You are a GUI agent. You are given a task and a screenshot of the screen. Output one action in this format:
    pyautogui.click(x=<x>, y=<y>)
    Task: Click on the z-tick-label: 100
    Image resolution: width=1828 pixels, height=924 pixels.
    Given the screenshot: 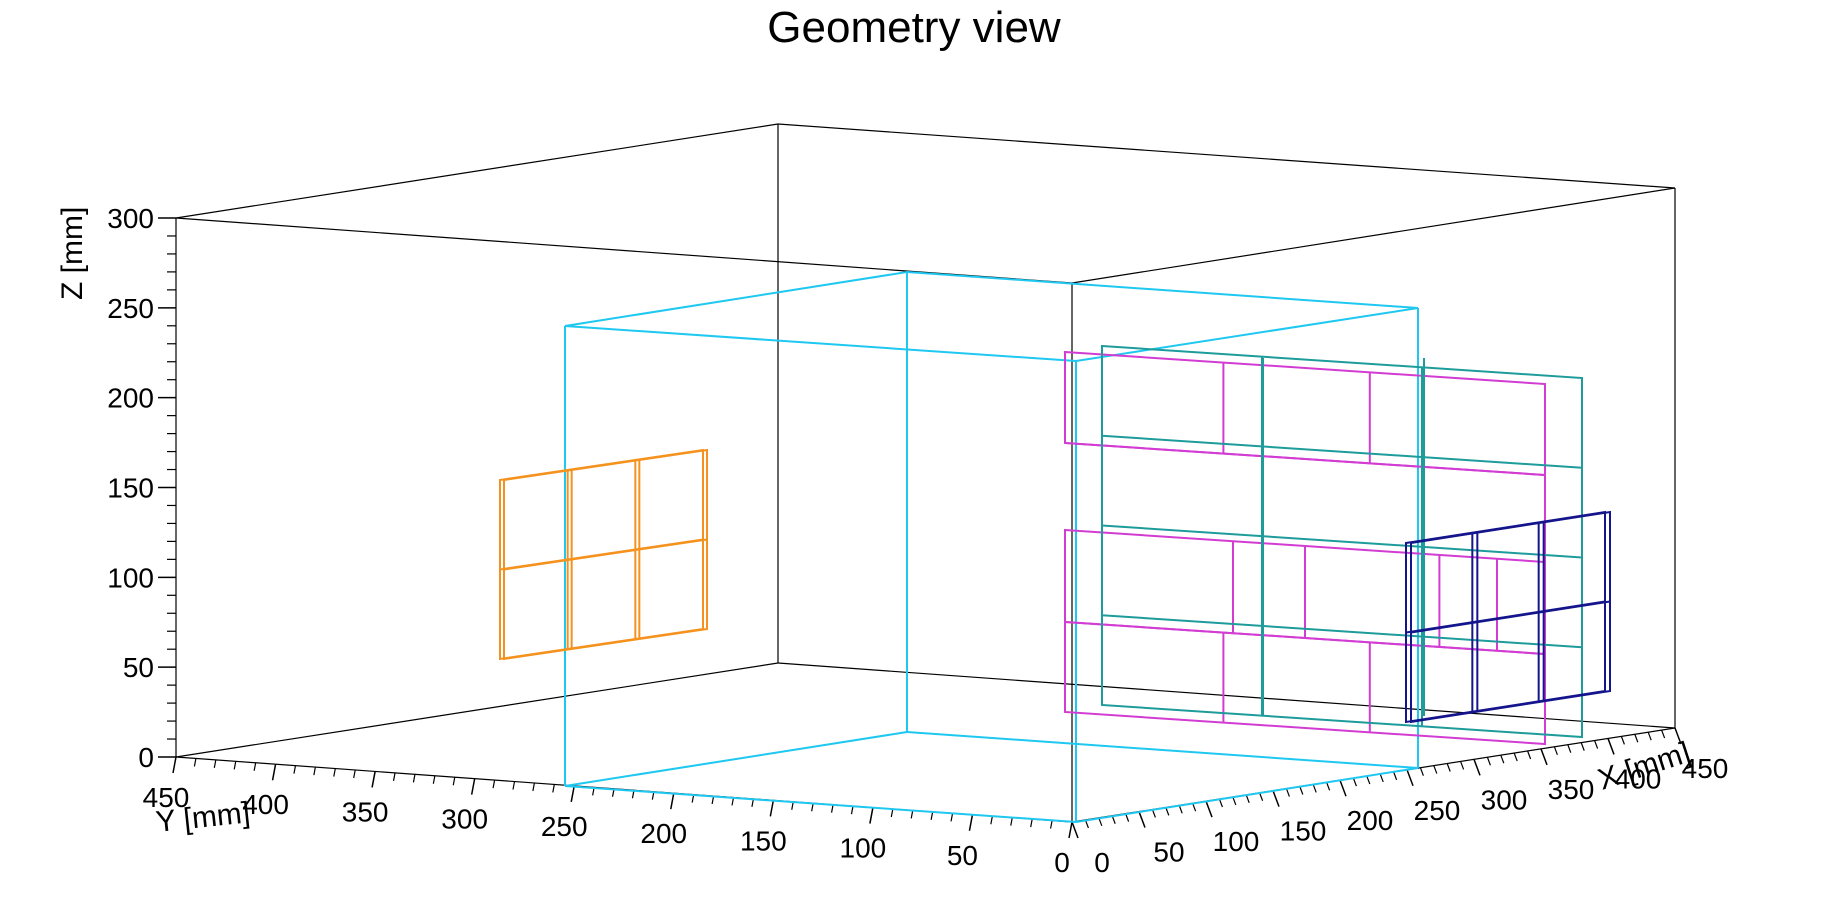 What is the action you would take?
    pyautogui.click(x=130, y=577)
    